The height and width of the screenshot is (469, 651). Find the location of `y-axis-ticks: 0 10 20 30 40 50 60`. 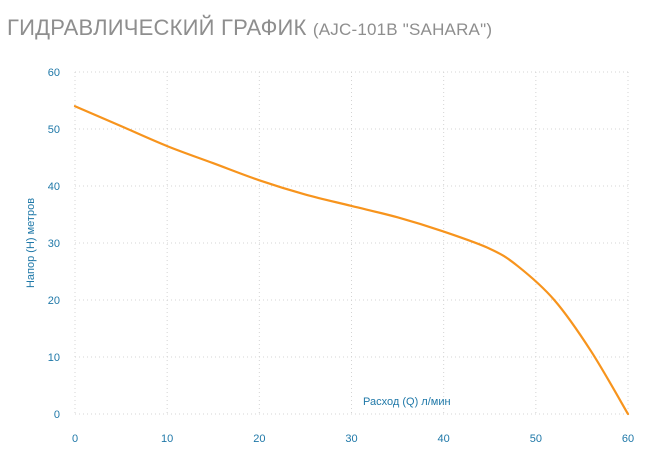

y-axis-ticks: 0 10 20 30 40 50 60 is located at coordinates (54, 244).